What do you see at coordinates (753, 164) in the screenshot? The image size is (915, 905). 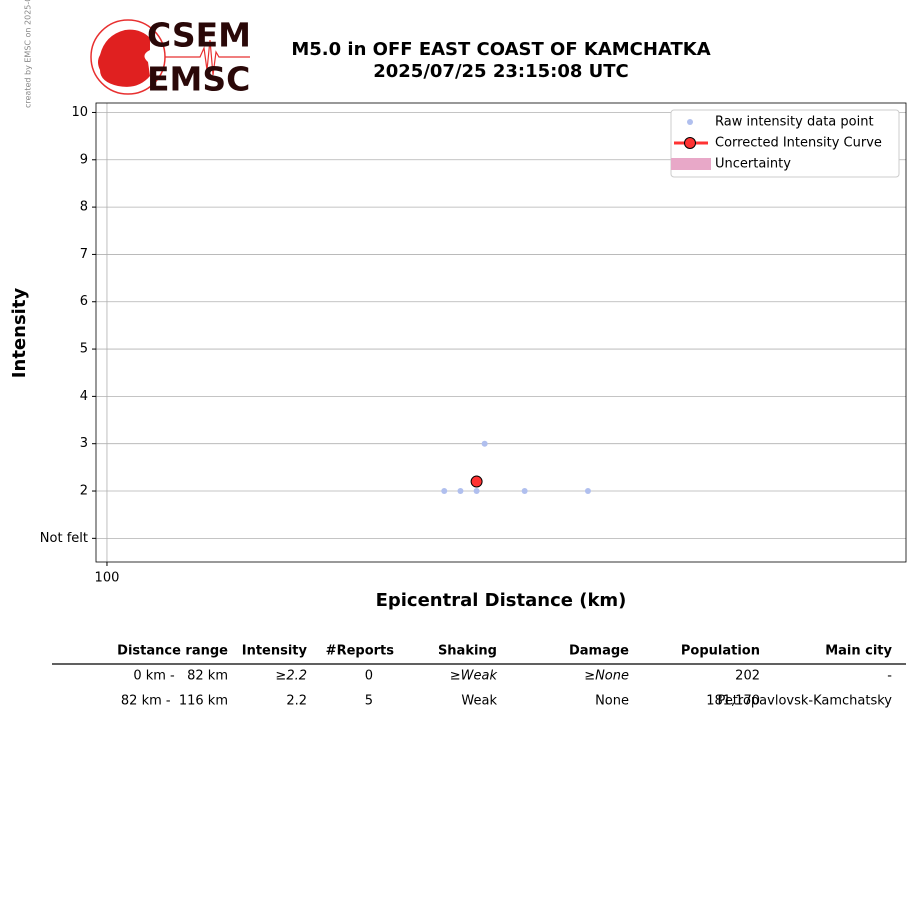 I see `legend-label: Uncertainty` at bounding box center [753, 164].